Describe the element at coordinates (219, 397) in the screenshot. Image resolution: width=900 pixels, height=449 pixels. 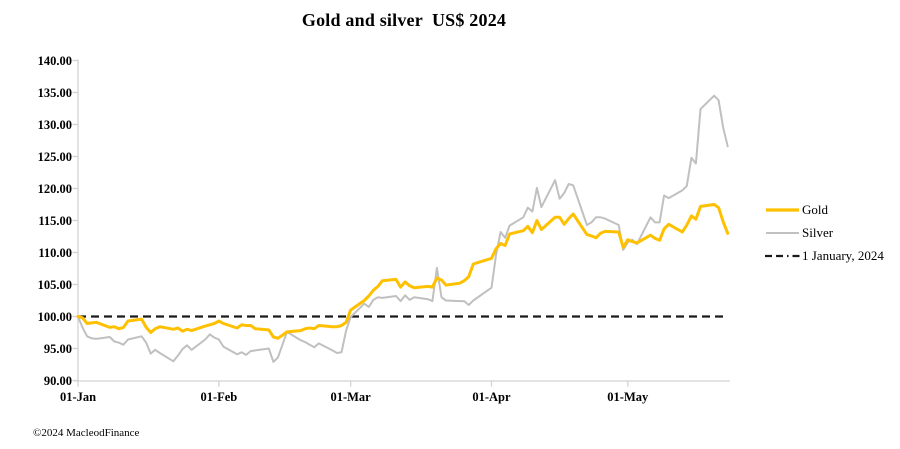
I see `x-tick-label: 01-Feb` at that location.